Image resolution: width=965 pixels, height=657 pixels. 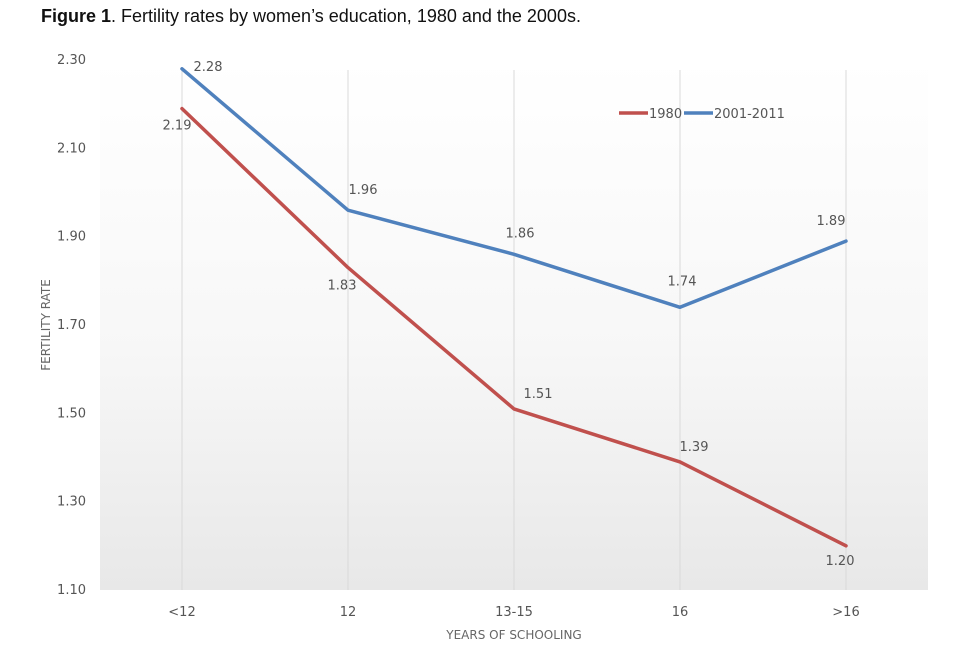 What do you see at coordinates (513, 635) in the screenshot?
I see `x-axis-title: YEARS OF SCHOOLING` at bounding box center [513, 635].